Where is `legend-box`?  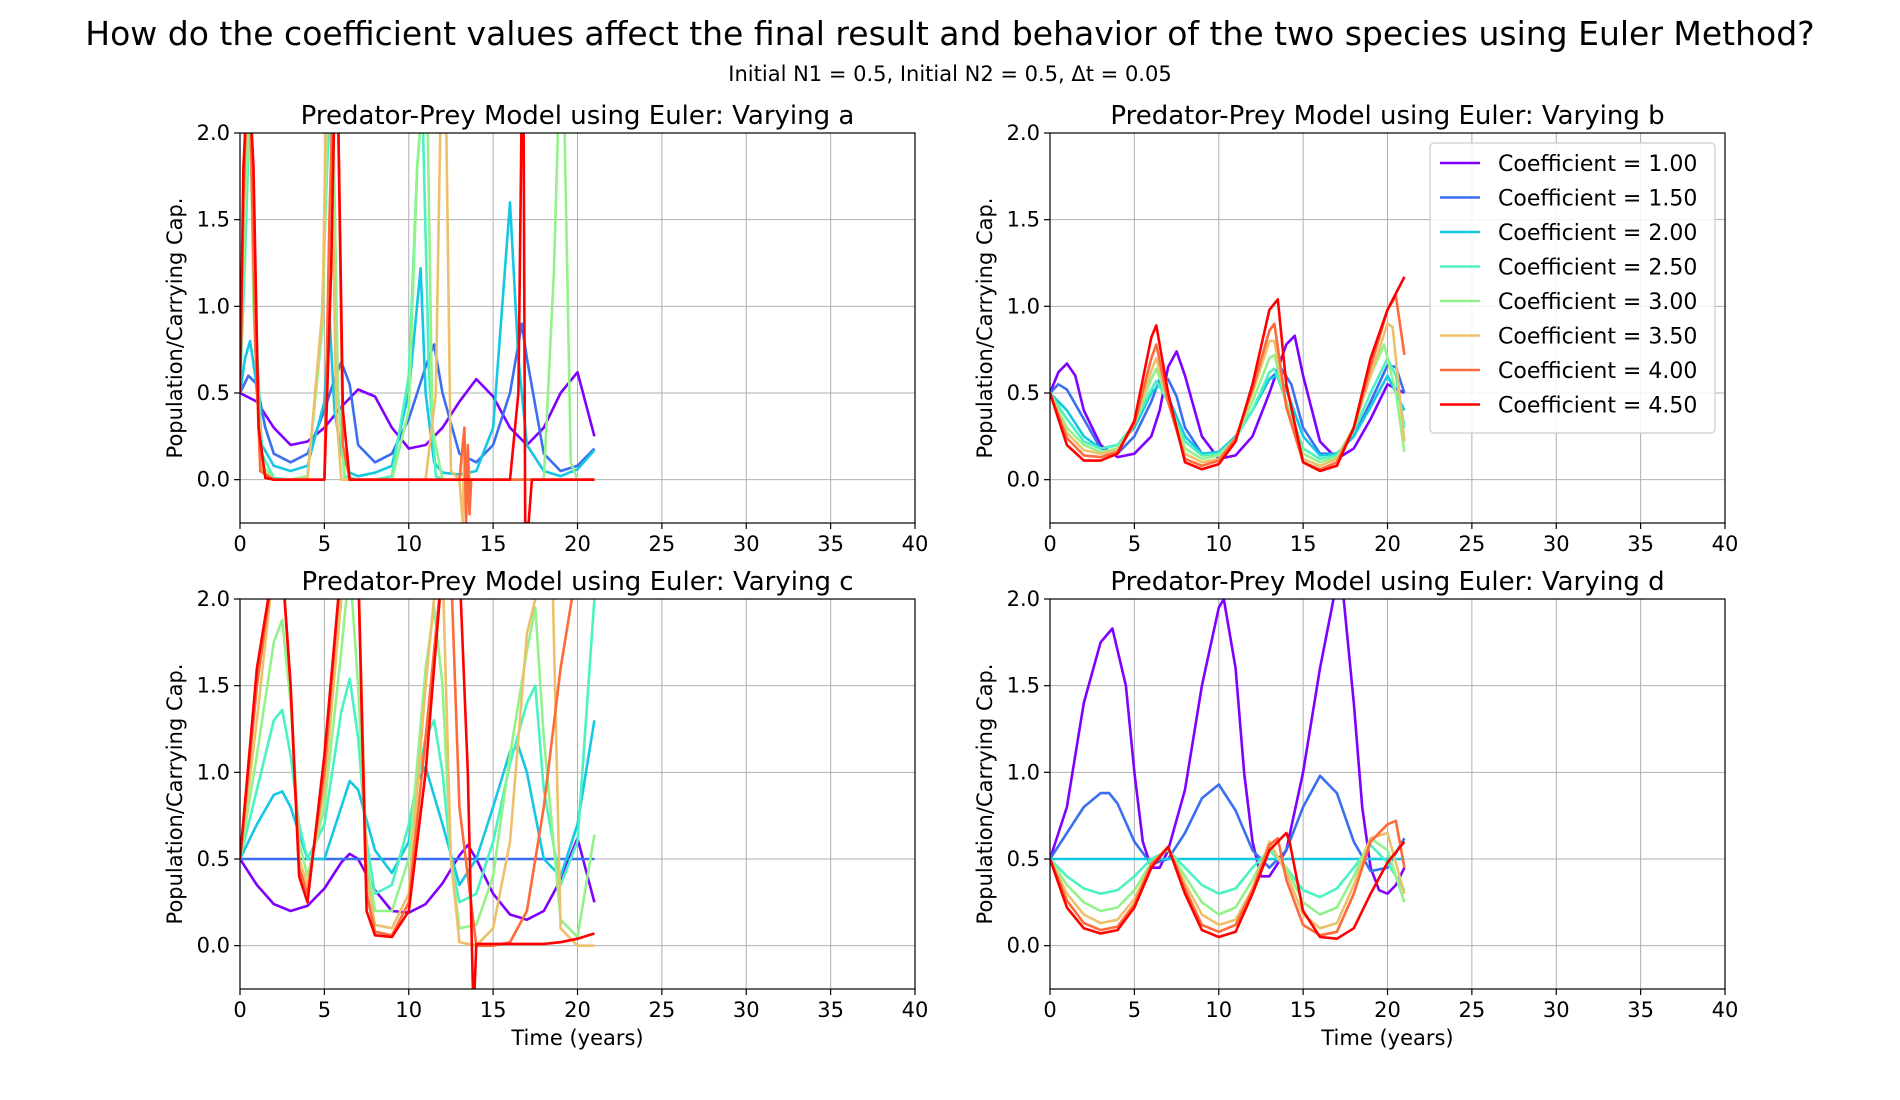 legend-box is located at coordinates (1572, 288).